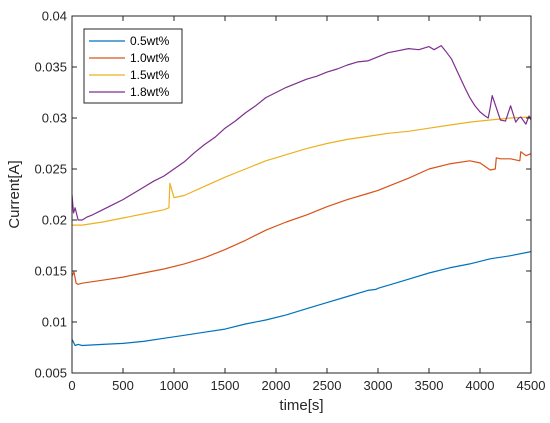 The width and height of the screenshot is (550, 423). What do you see at coordinates (71, 385) in the screenshot?
I see `x-tick-label-0: 0` at bounding box center [71, 385].